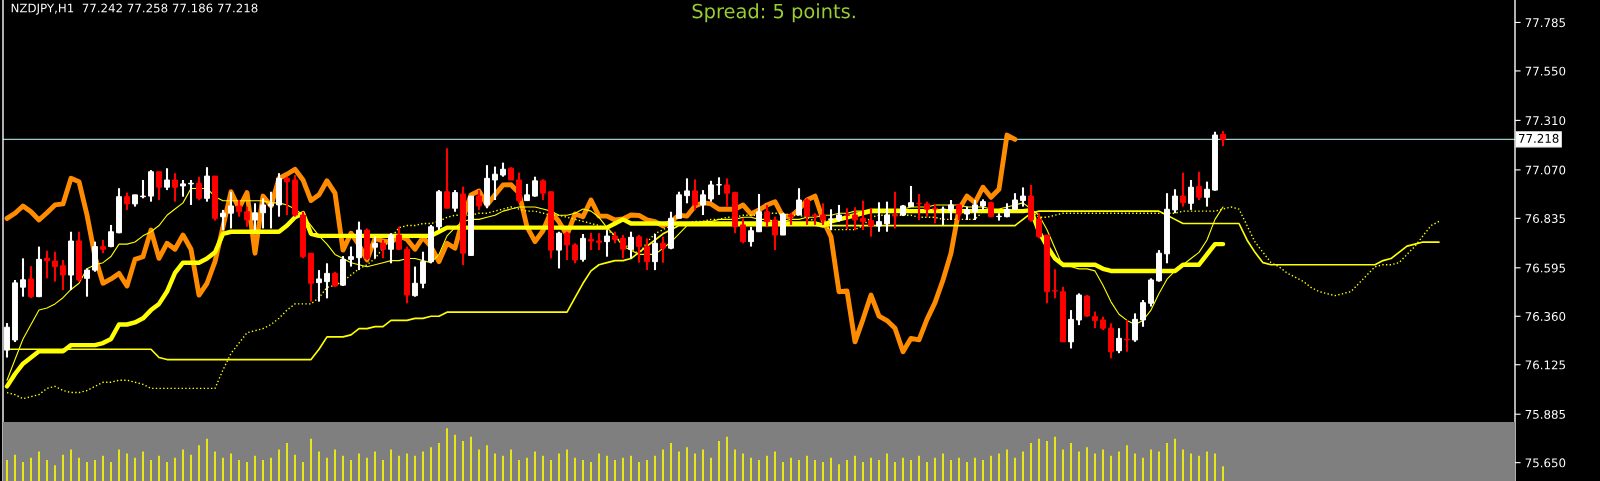 The image size is (1600, 481). I want to click on y-tick-label: 76.835, so click(1545, 218).